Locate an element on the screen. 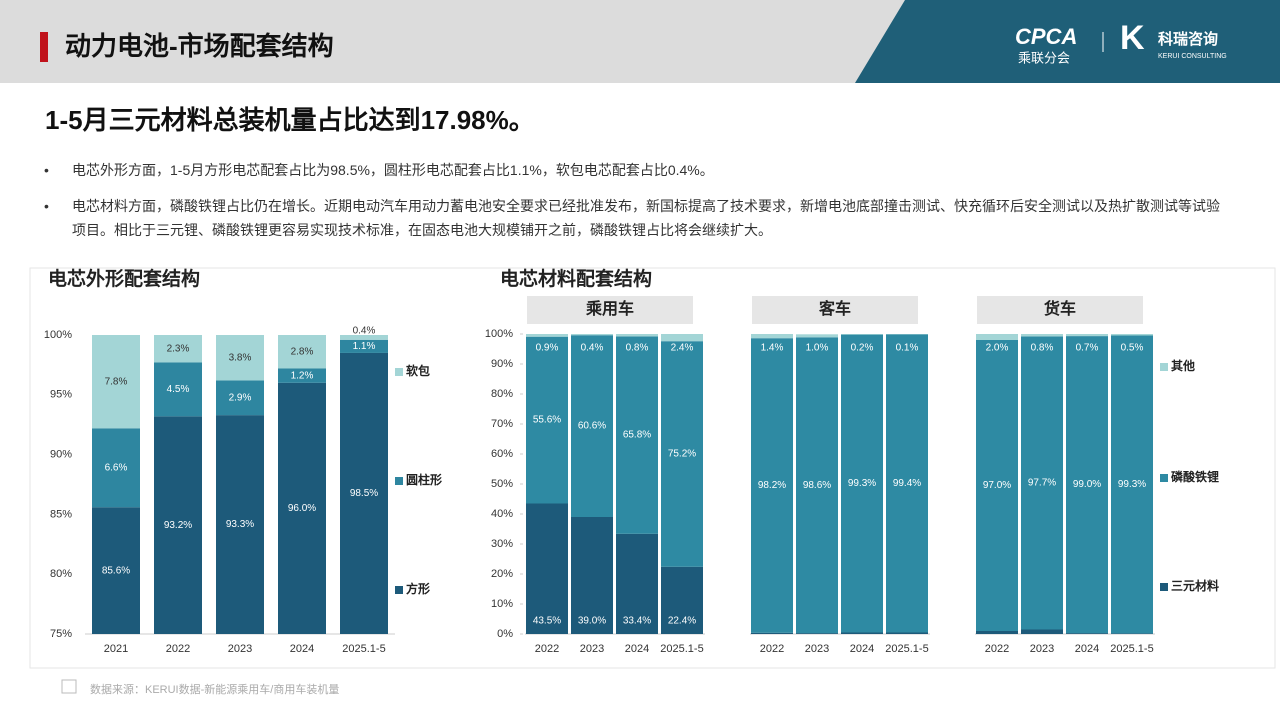 This screenshot has width=1280, height=720. value-label: 98.6% is located at coordinates (817, 485).